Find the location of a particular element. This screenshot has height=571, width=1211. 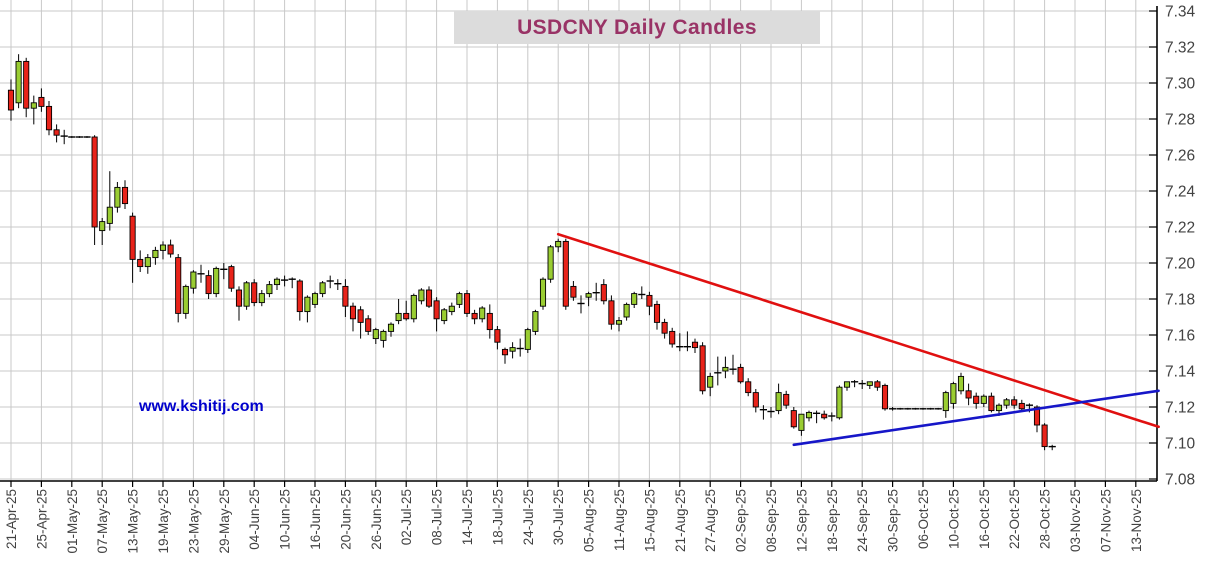

x-axis-label: 16-Jun-25 is located at coordinates (315, 519).